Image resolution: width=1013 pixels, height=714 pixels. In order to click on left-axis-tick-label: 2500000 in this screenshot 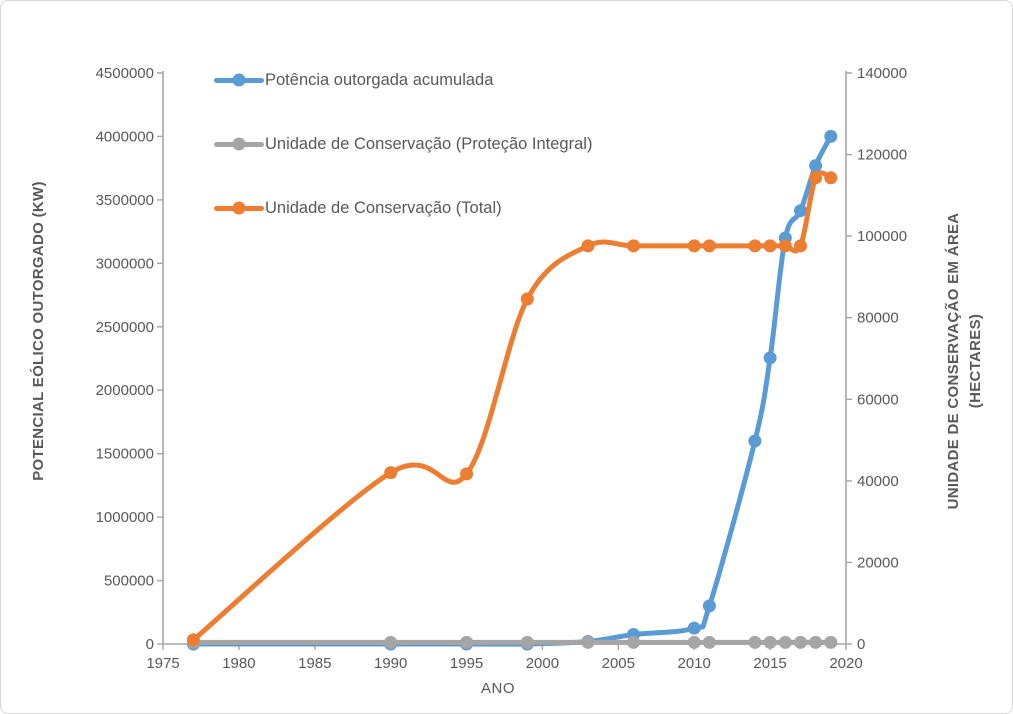, I will do `click(125, 327)`.